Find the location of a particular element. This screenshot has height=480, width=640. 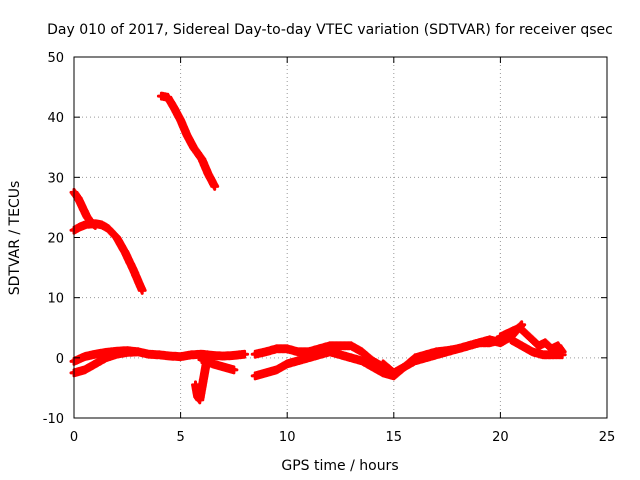

series-track-b is located at coordinates (108, 257).